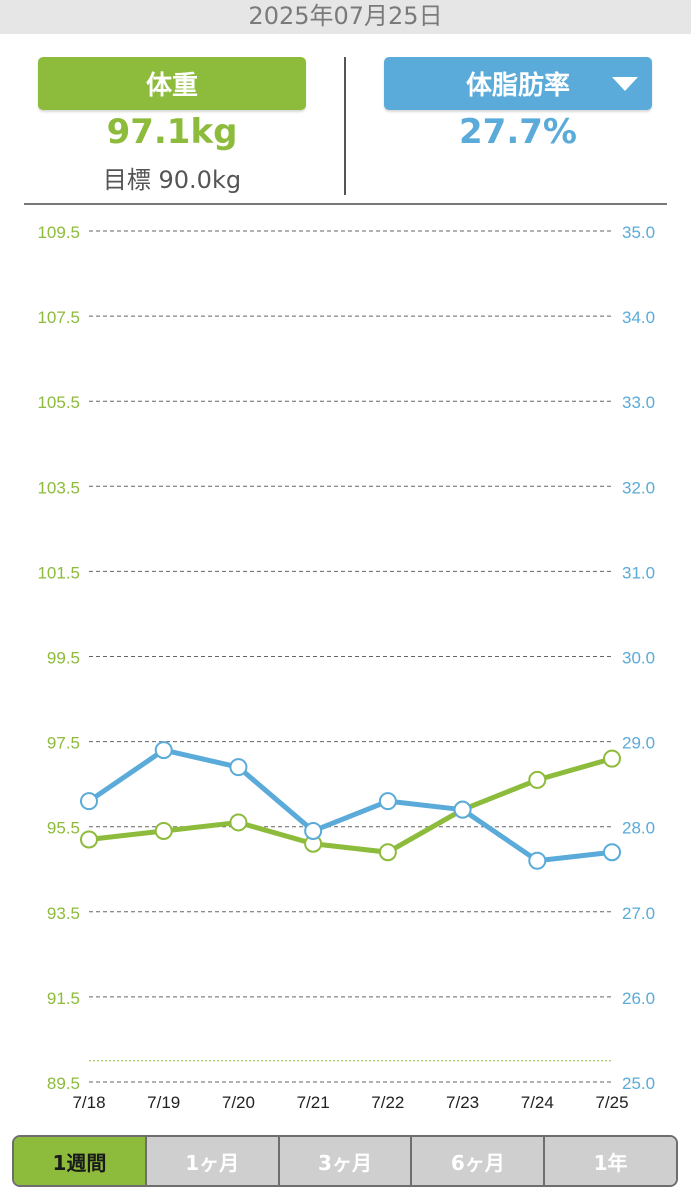  Describe the element at coordinates (213, 1161) in the screenshot. I see `tab-1-month: 1ヶ月` at that location.